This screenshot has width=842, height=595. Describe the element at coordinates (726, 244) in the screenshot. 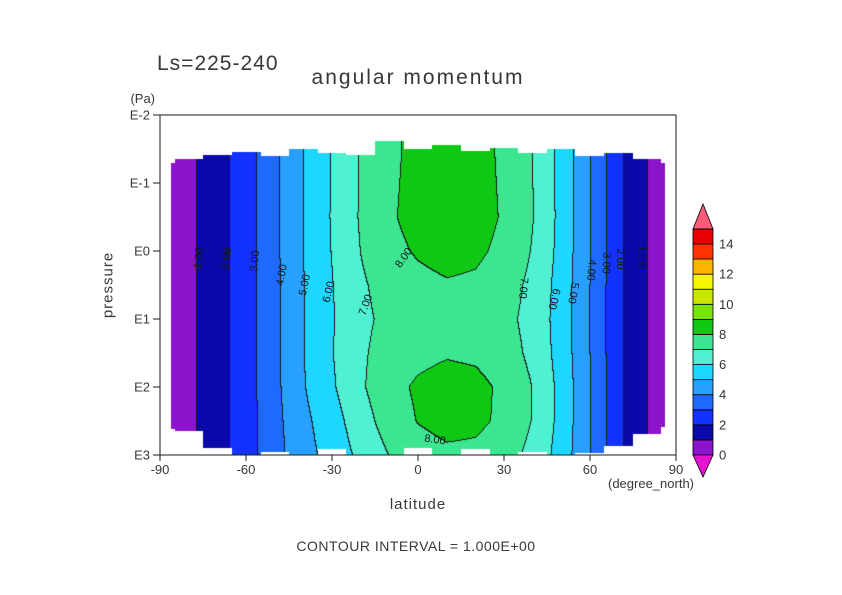

I see `colorbar-tick-label: 14` at that location.